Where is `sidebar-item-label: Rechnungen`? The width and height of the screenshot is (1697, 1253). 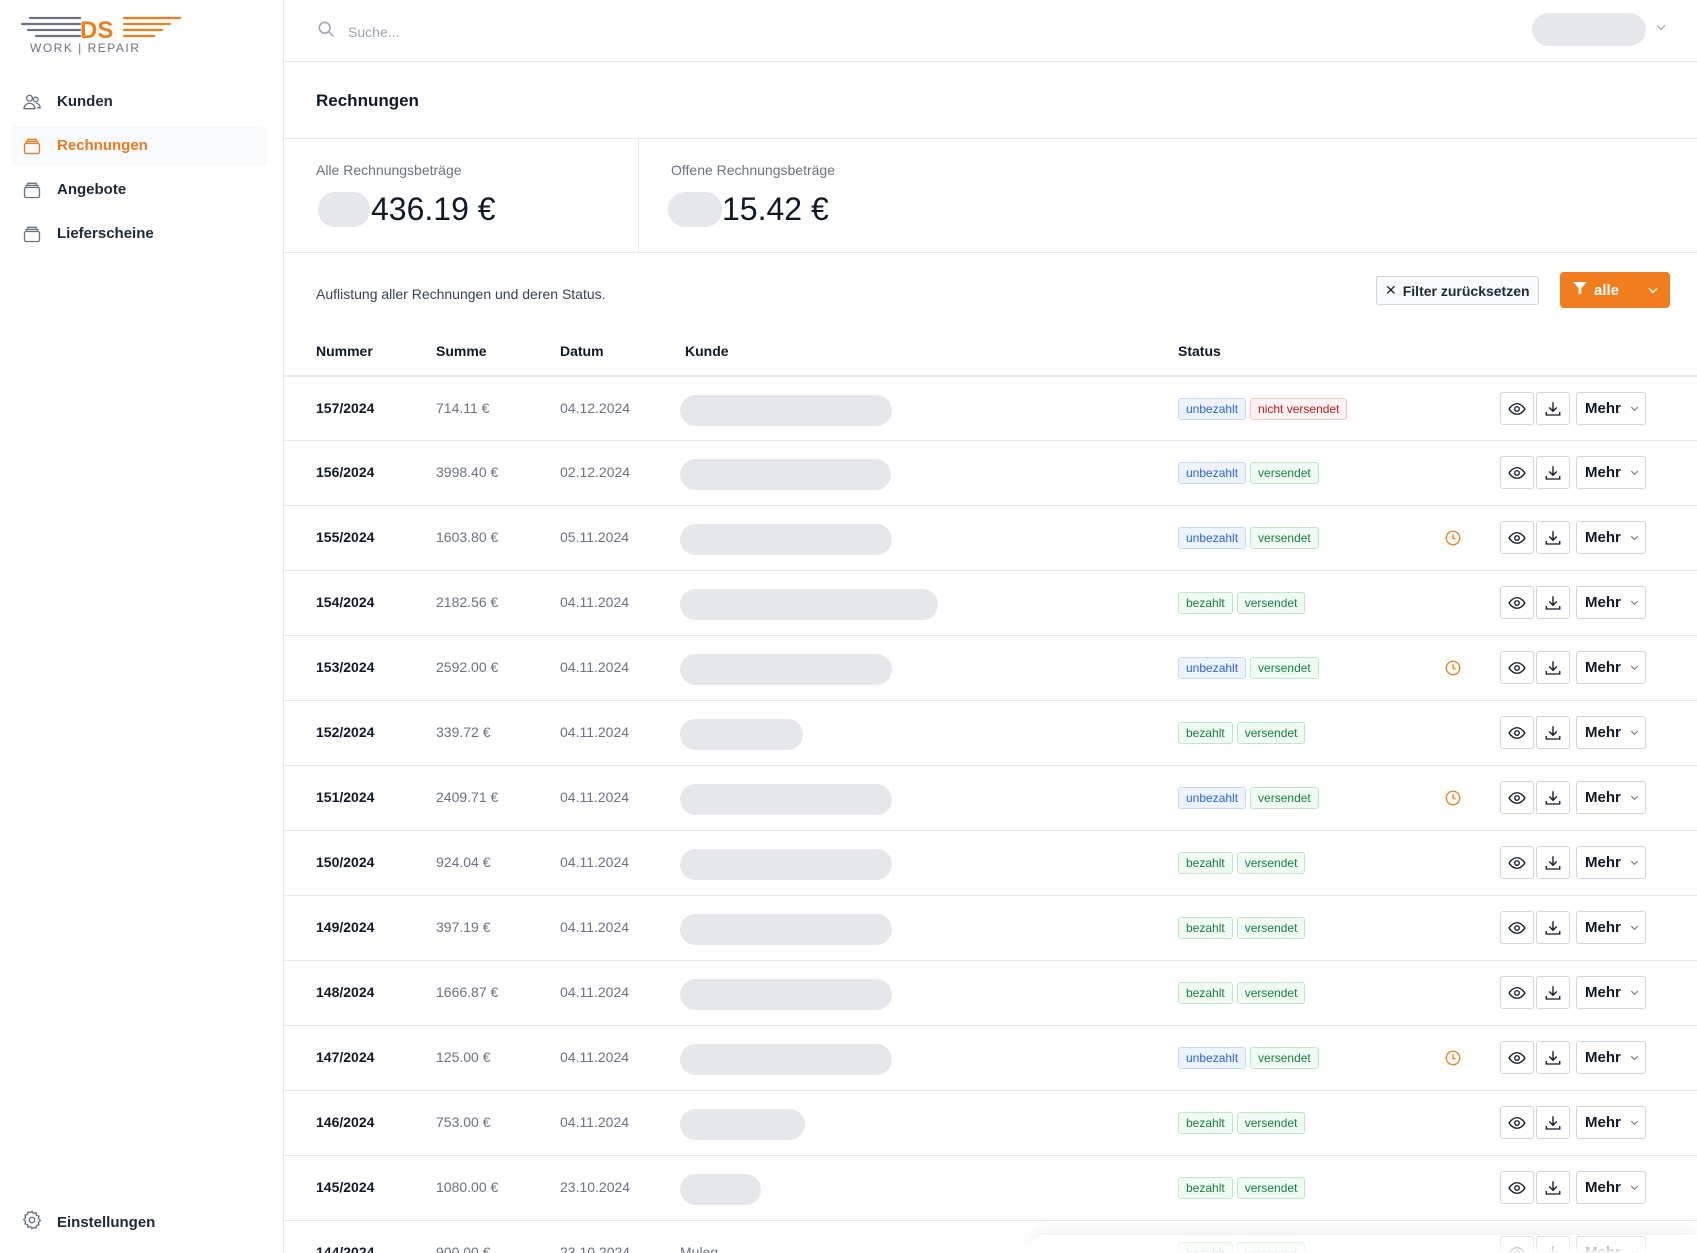
sidebar-item-label: Rechnungen is located at coordinates (102, 145).